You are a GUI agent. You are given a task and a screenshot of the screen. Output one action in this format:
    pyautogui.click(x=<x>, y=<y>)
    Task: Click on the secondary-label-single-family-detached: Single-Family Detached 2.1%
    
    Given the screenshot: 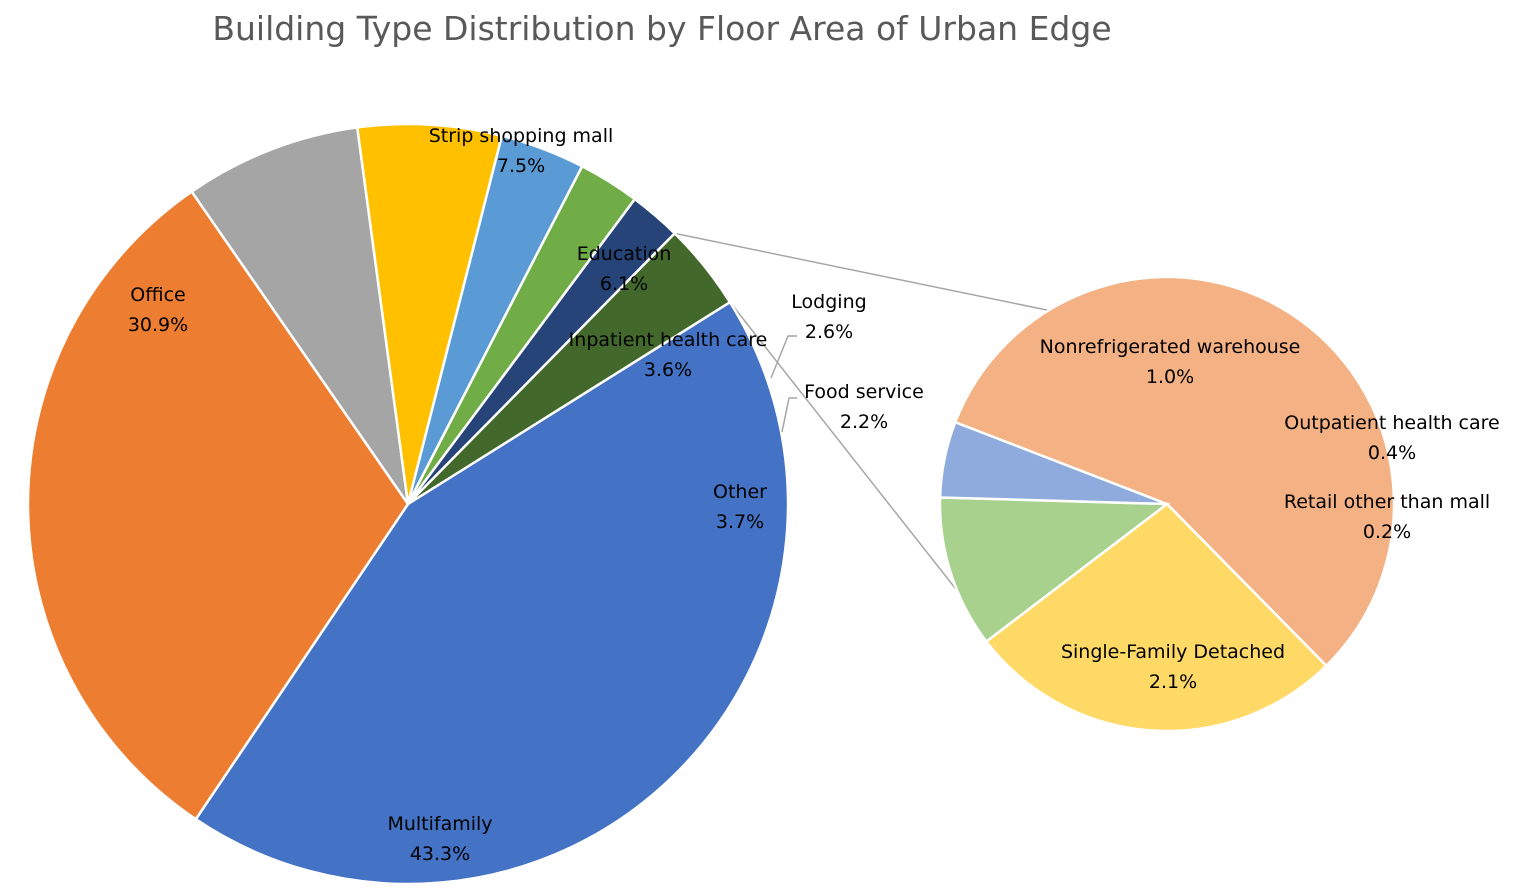 What is the action you would take?
    pyautogui.click(x=1173, y=667)
    